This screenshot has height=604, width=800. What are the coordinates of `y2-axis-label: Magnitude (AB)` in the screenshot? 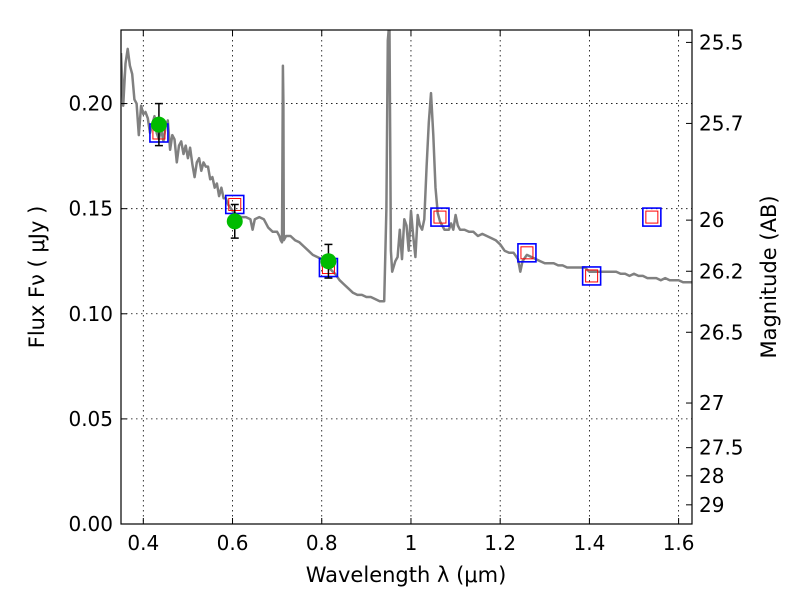 It's located at (769, 276).